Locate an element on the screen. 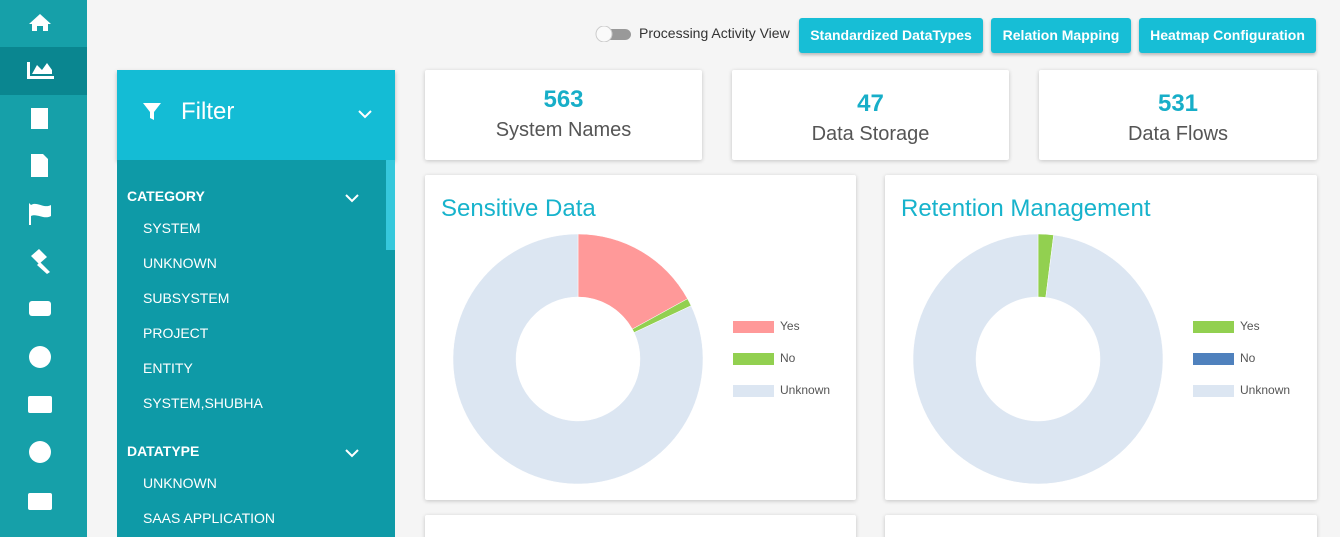 The image size is (1340, 537). stat-value: 531 is located at coordinates (1178, 103).